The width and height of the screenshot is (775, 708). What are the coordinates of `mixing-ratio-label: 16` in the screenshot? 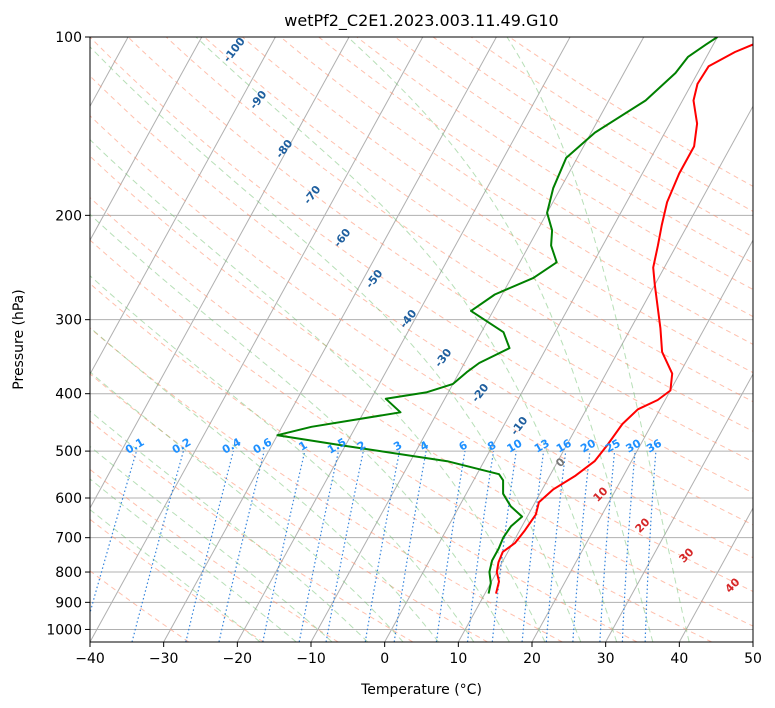 It's located at (564, 445).